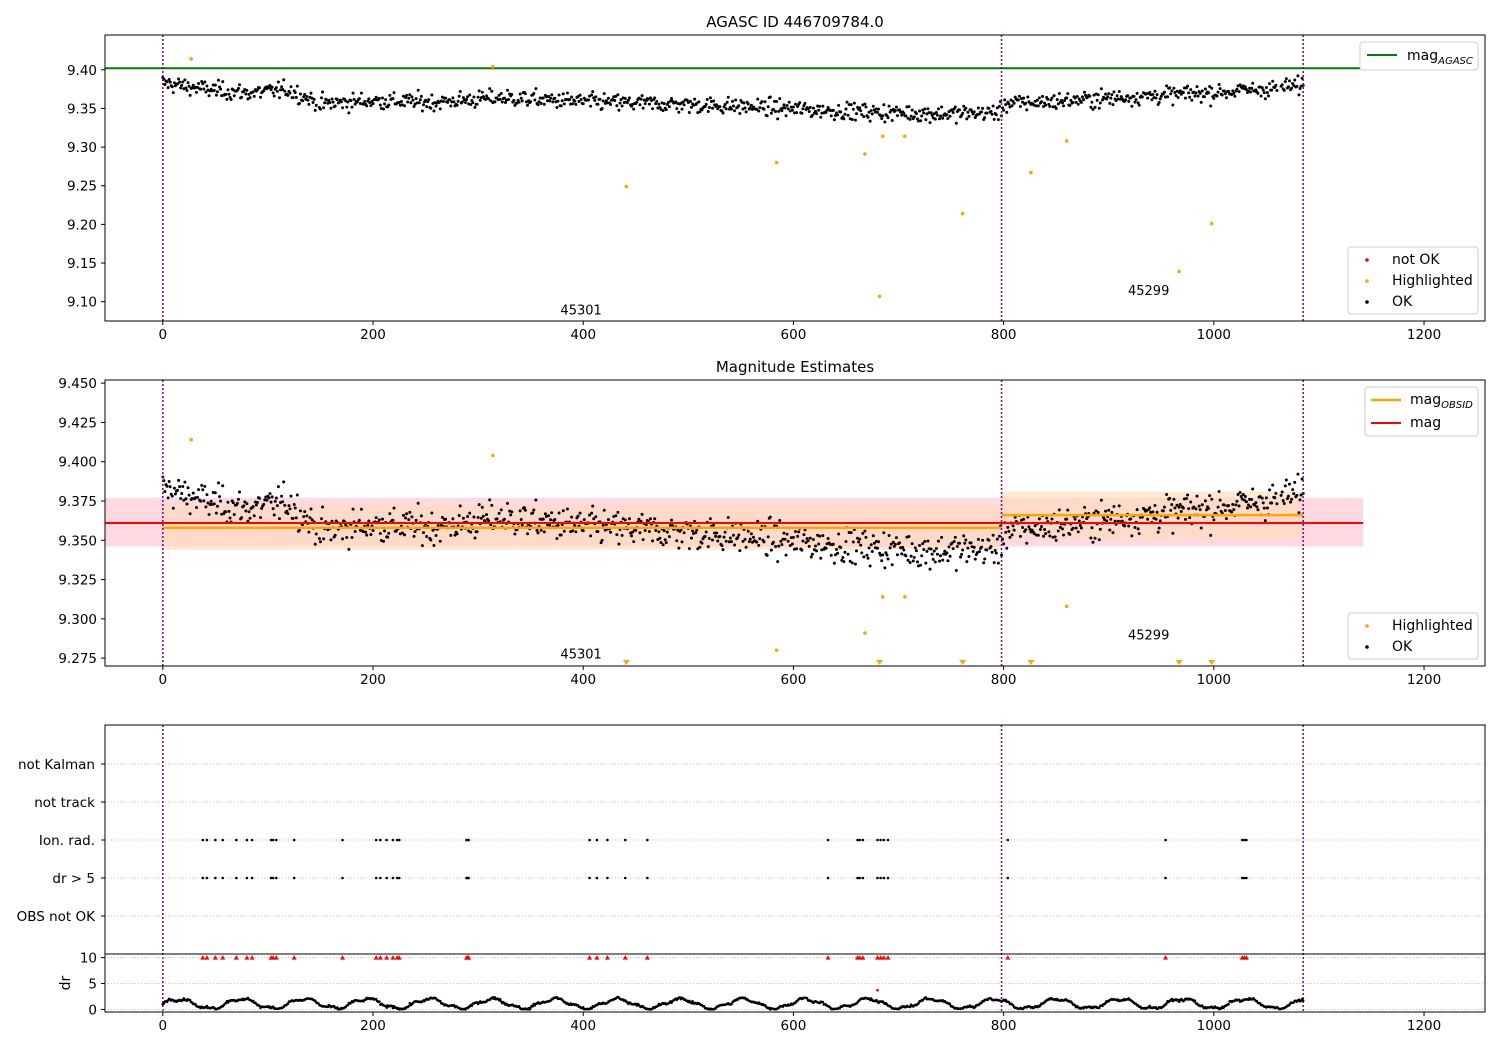  What do you see at coordinates (236, 957) in the screenshot?
I see `dr-clipped-marker` at bounding box center [236, 957].